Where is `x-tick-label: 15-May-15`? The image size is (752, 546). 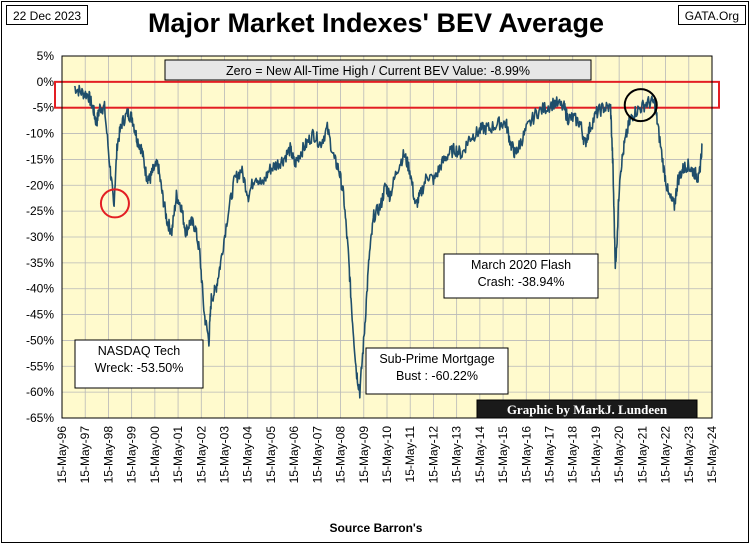 x-tick-label: 15-May-15 is located at coordinates (503, 455).